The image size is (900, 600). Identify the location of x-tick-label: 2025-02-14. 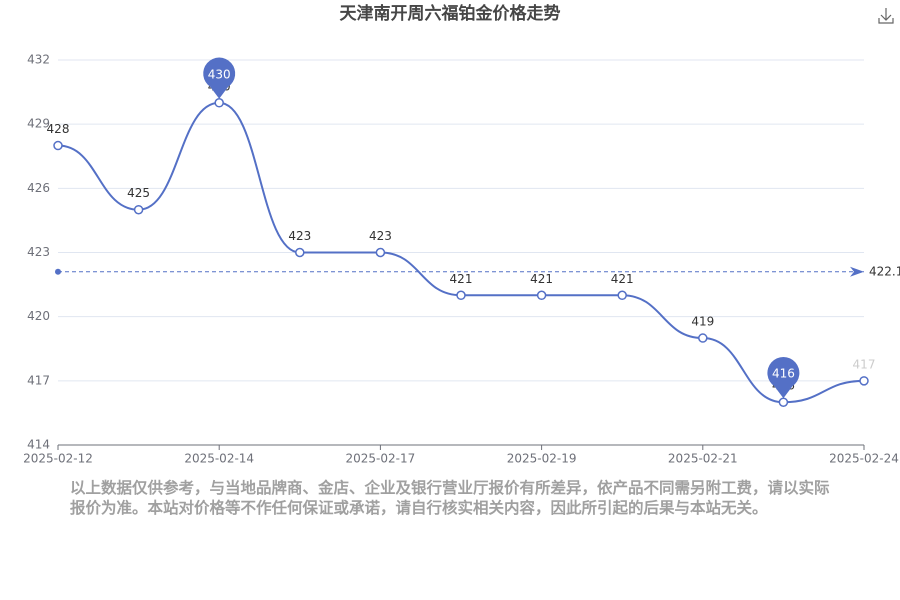
(219, 459).